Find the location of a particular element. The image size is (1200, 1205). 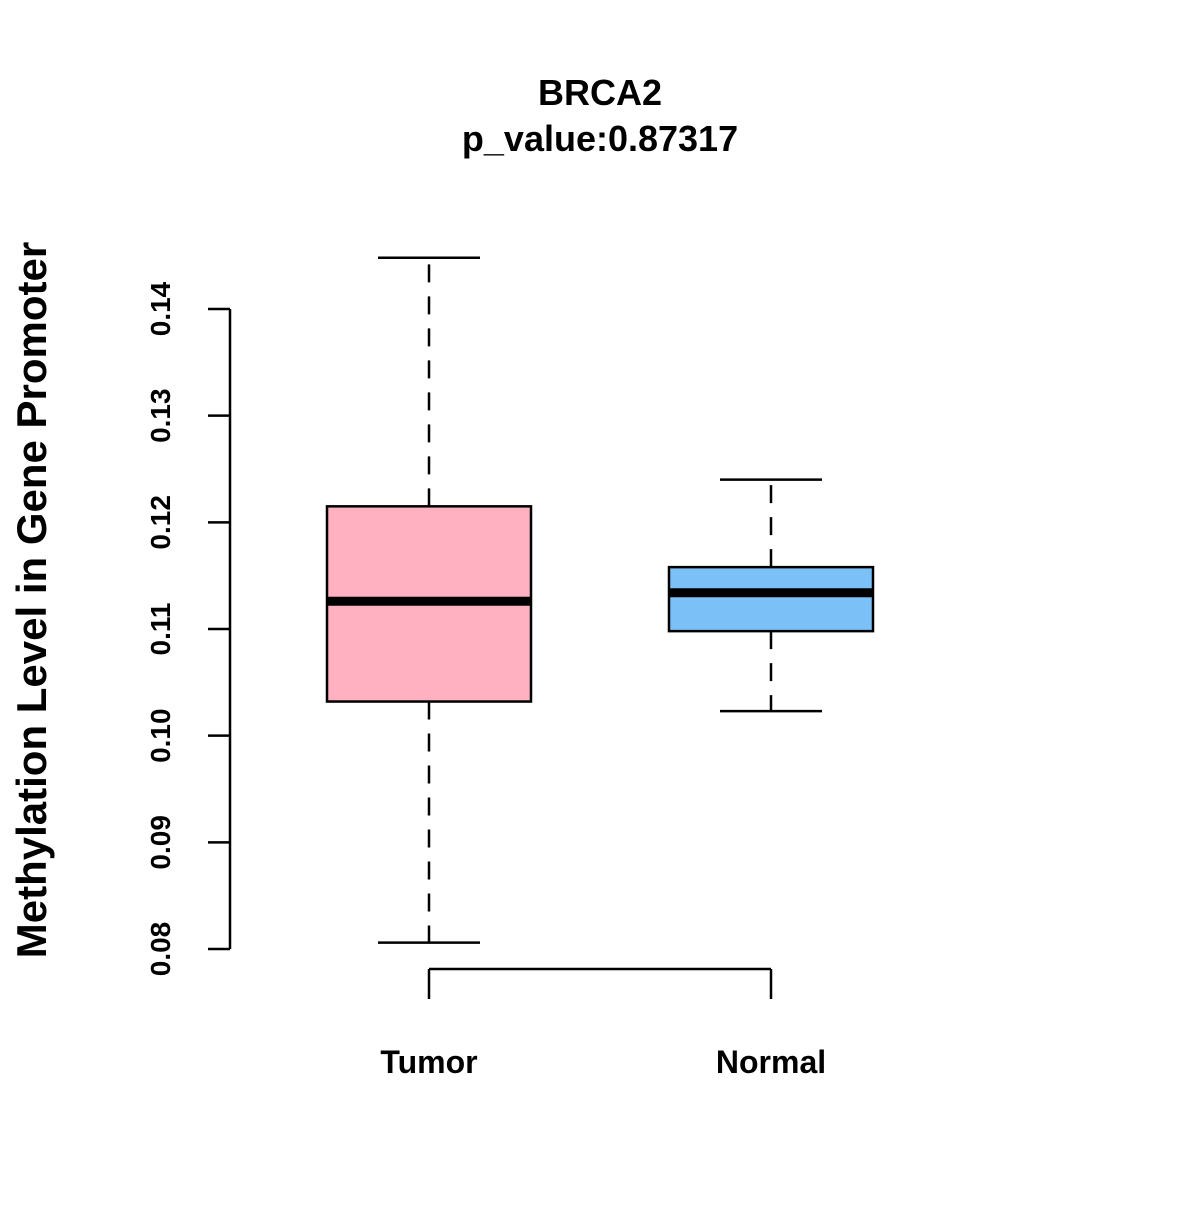

x-tick-label-normal: Normal is located at coordinates (771, 1062).